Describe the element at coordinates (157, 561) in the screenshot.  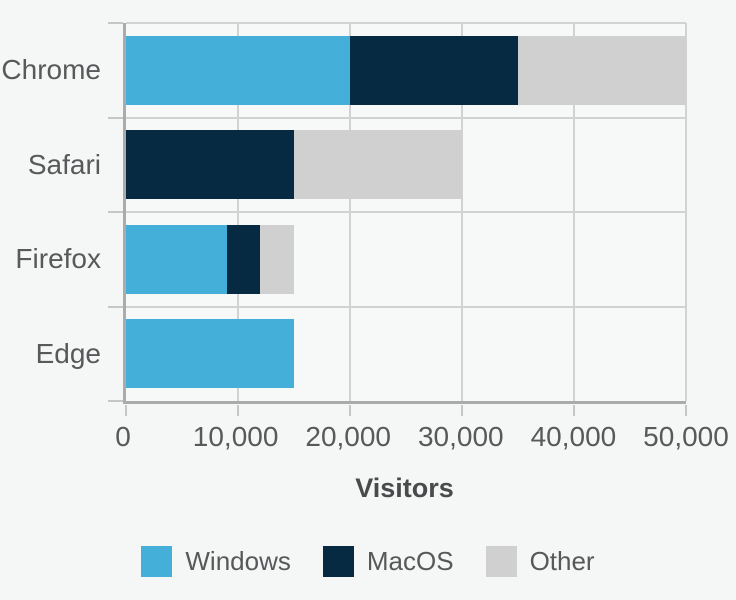
I see `legend-swatch-windows` at that location.